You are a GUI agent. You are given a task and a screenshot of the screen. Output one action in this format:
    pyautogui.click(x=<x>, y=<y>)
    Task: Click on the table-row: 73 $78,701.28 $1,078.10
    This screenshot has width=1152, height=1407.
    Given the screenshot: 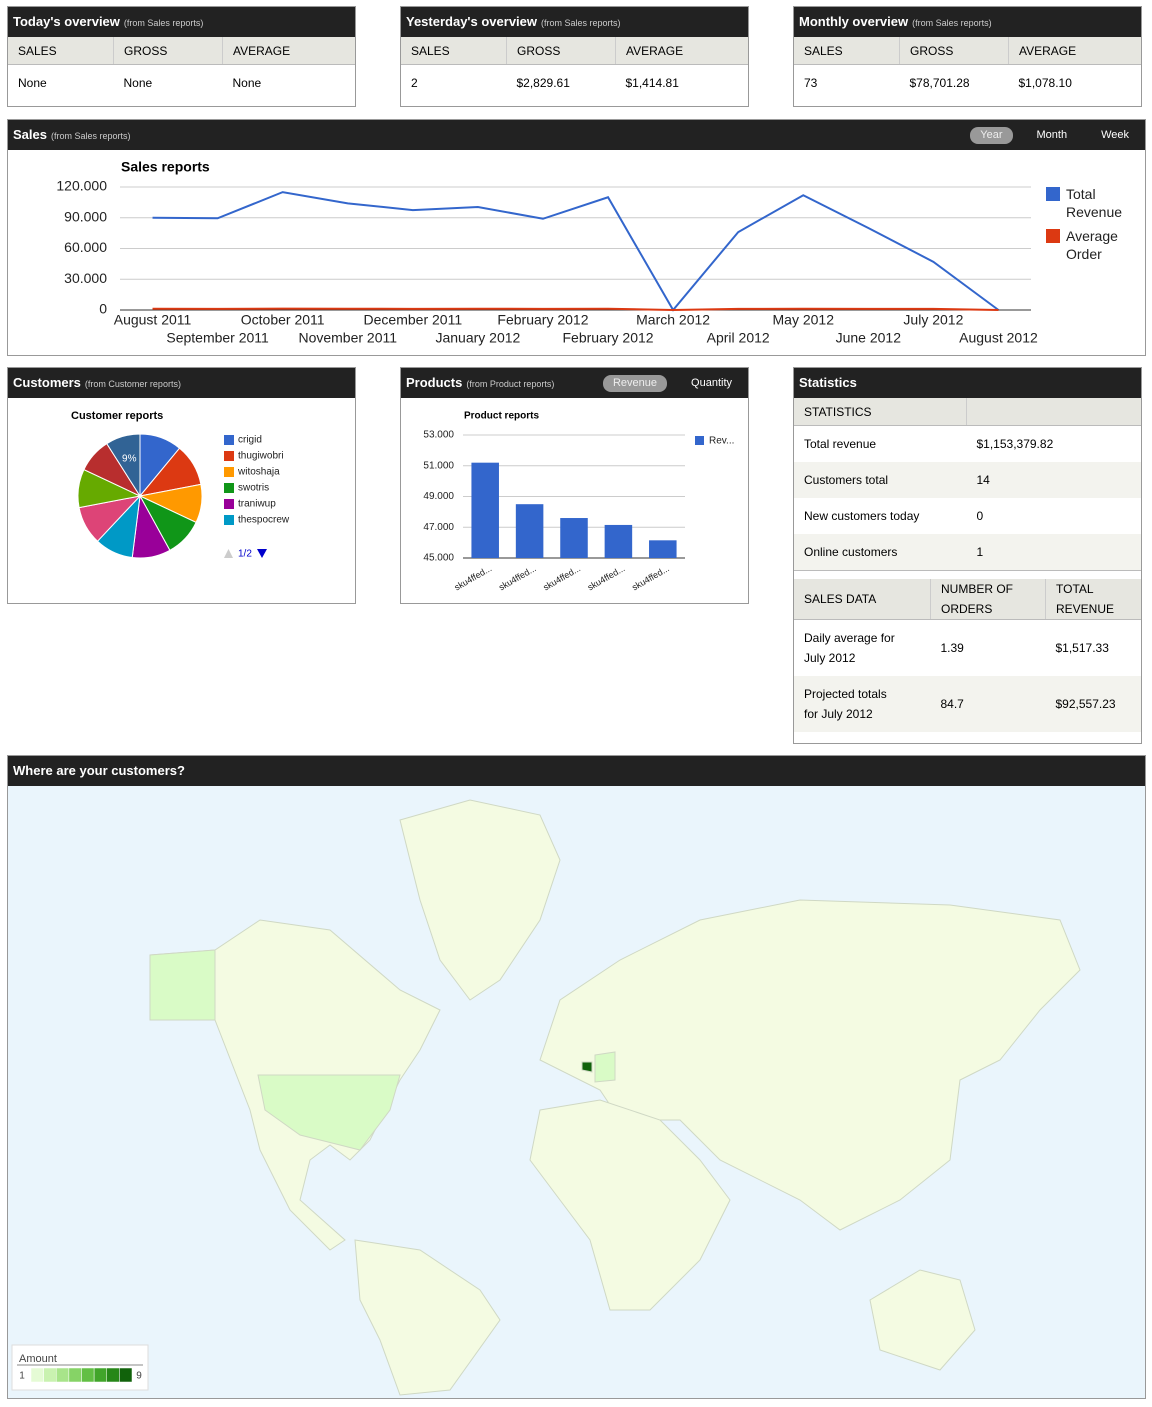 What is the action you would take?
    pyautogui.click(x=967, y=83)
    